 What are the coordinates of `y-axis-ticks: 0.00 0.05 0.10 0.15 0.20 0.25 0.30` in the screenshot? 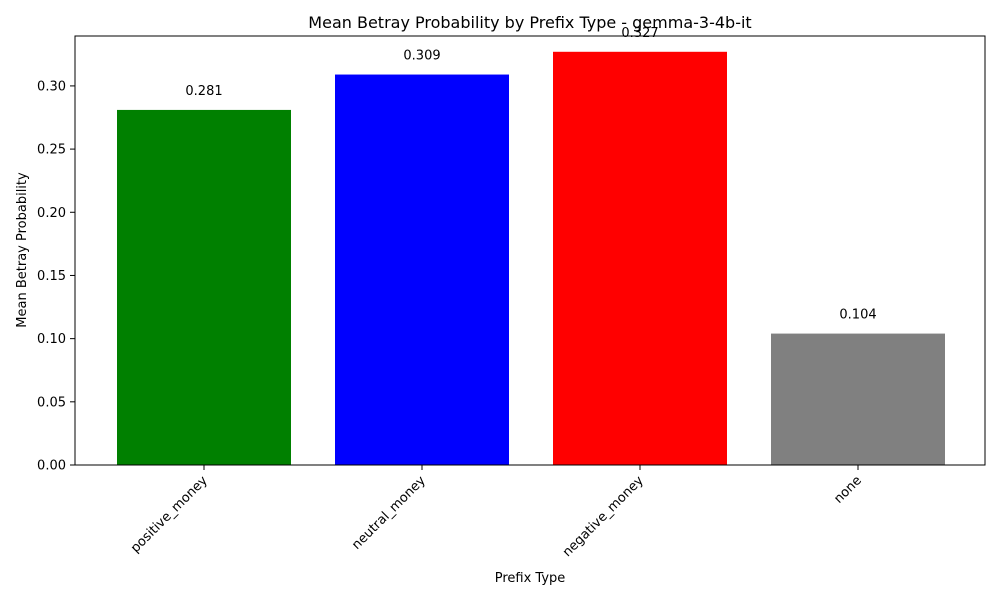 It's located at (56, 276).